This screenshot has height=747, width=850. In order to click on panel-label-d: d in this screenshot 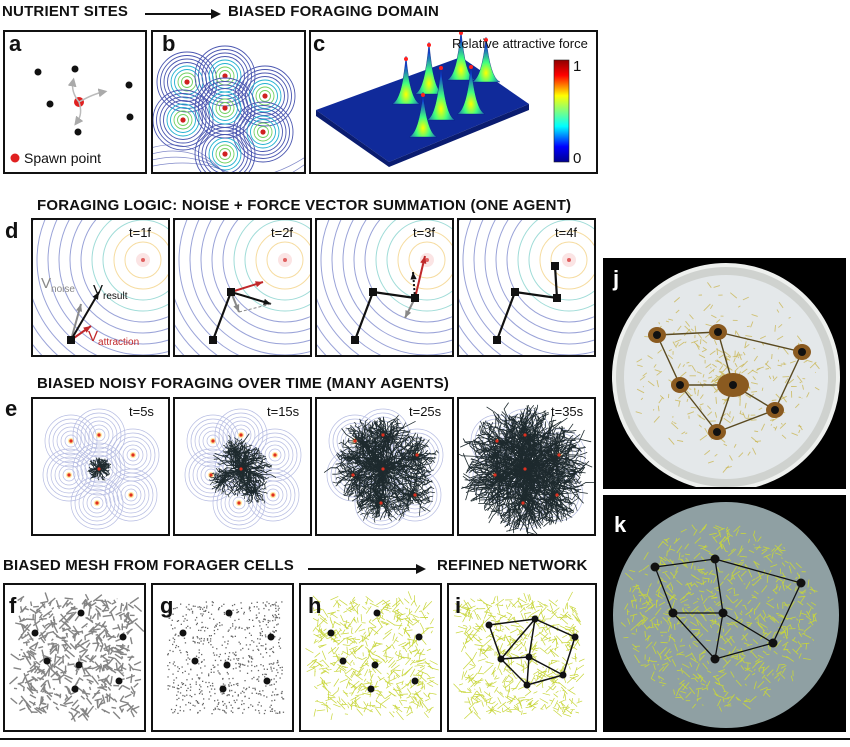, I will do `click(12, 230)`.